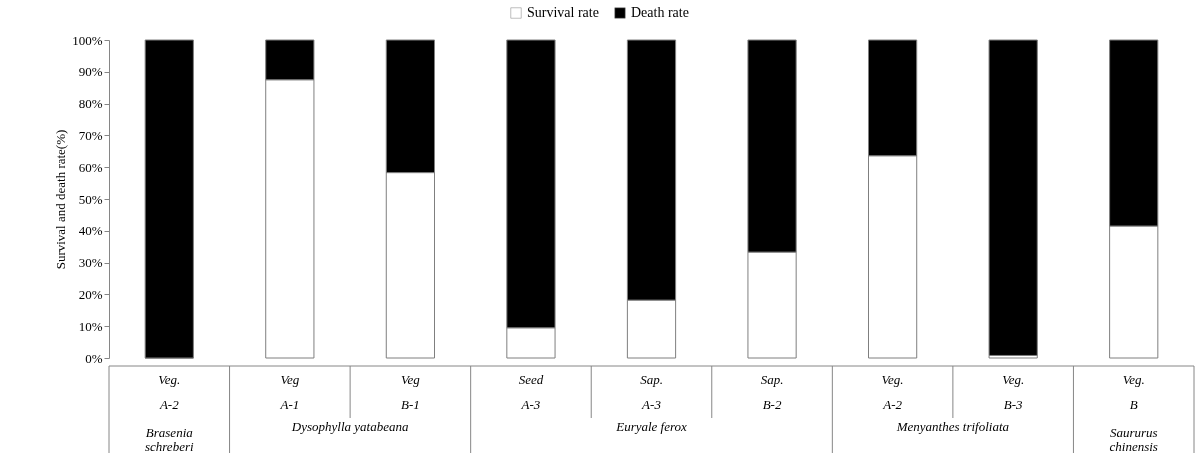  Describe the element at coordinates (349, 426) in the screenshot. I see `text: Dysophylla yatabeana` at that location.